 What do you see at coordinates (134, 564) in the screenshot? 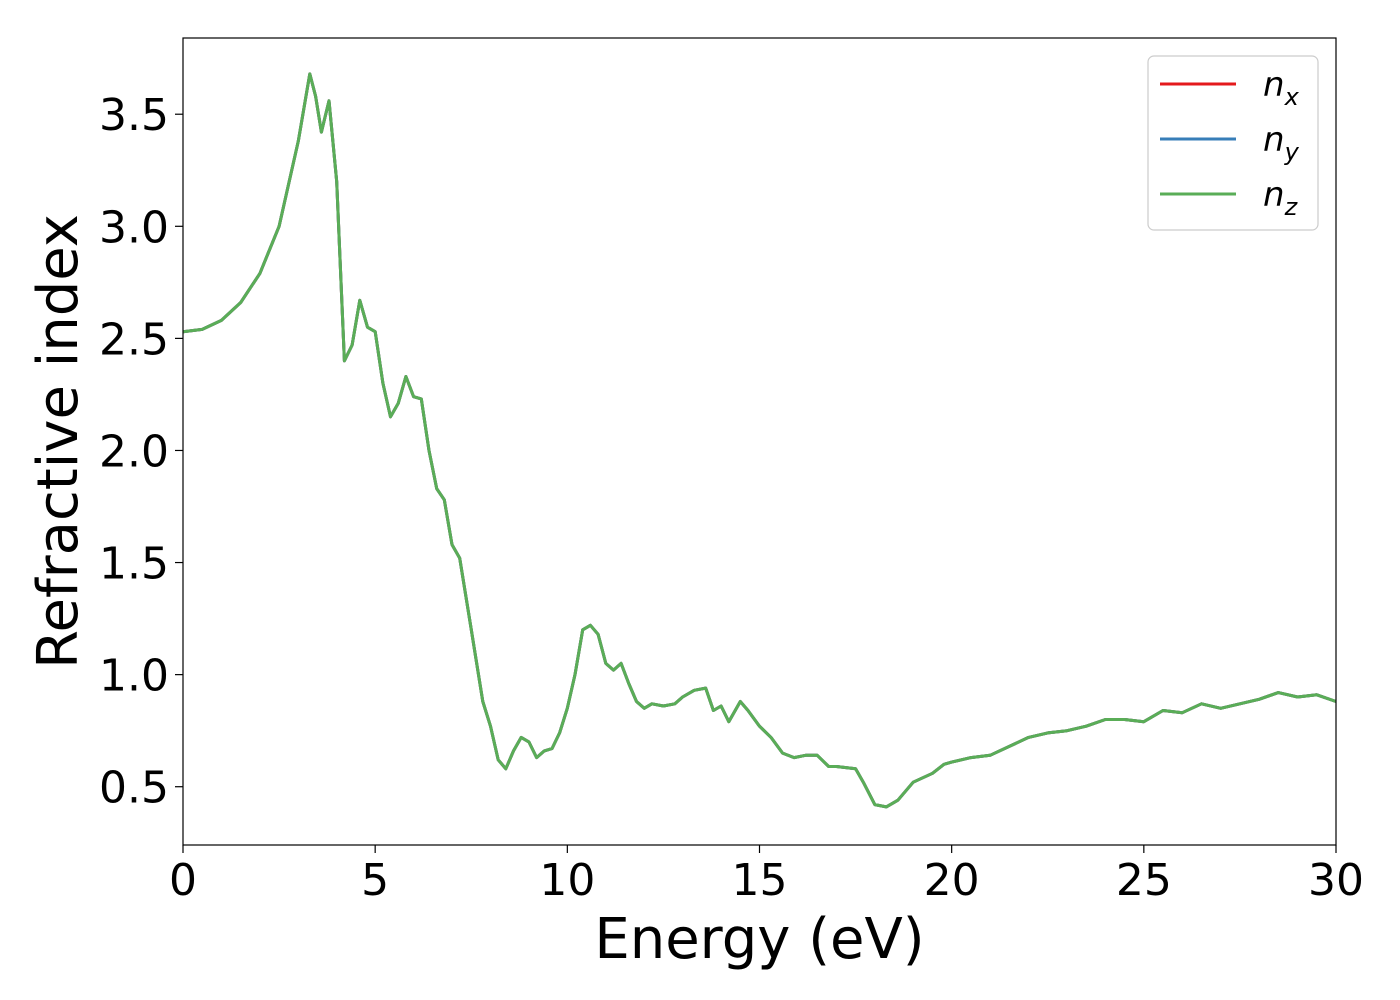
I see `y-tick-label: 1.5` at bounding box center [134, 564].